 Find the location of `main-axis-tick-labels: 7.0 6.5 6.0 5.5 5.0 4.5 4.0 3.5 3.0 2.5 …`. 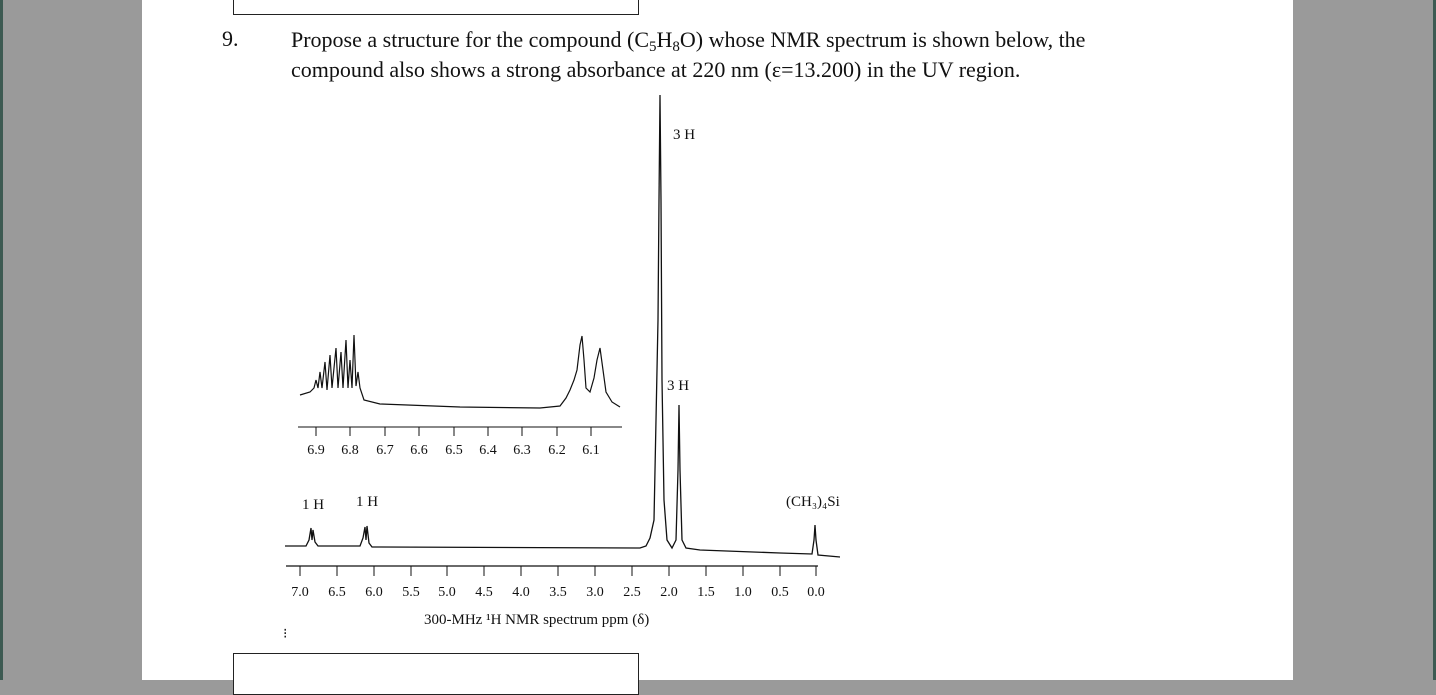

main-axis-tick-labels: 7.0 6.5 6.0 5.5 5.0 4.5 4.0 3.5 3.0 2.5 … is located at coordinates (558, 592).